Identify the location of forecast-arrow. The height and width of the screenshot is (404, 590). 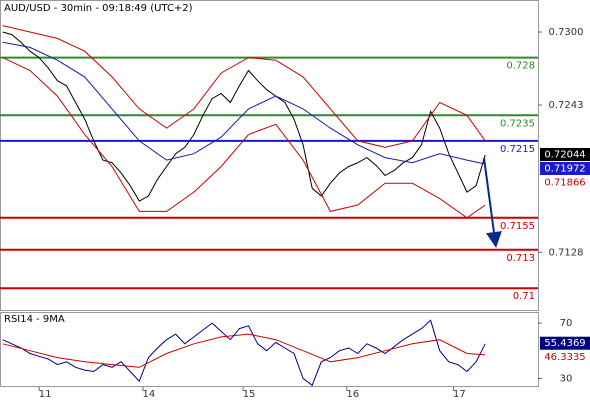
(492, 202).